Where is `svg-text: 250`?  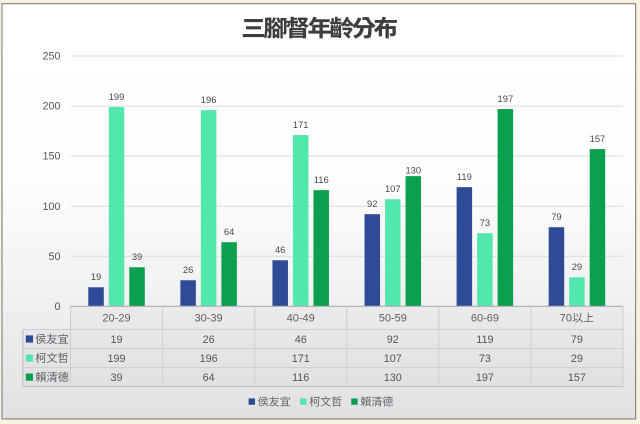 svg-text: 250 is located at coordinates (51, 57).